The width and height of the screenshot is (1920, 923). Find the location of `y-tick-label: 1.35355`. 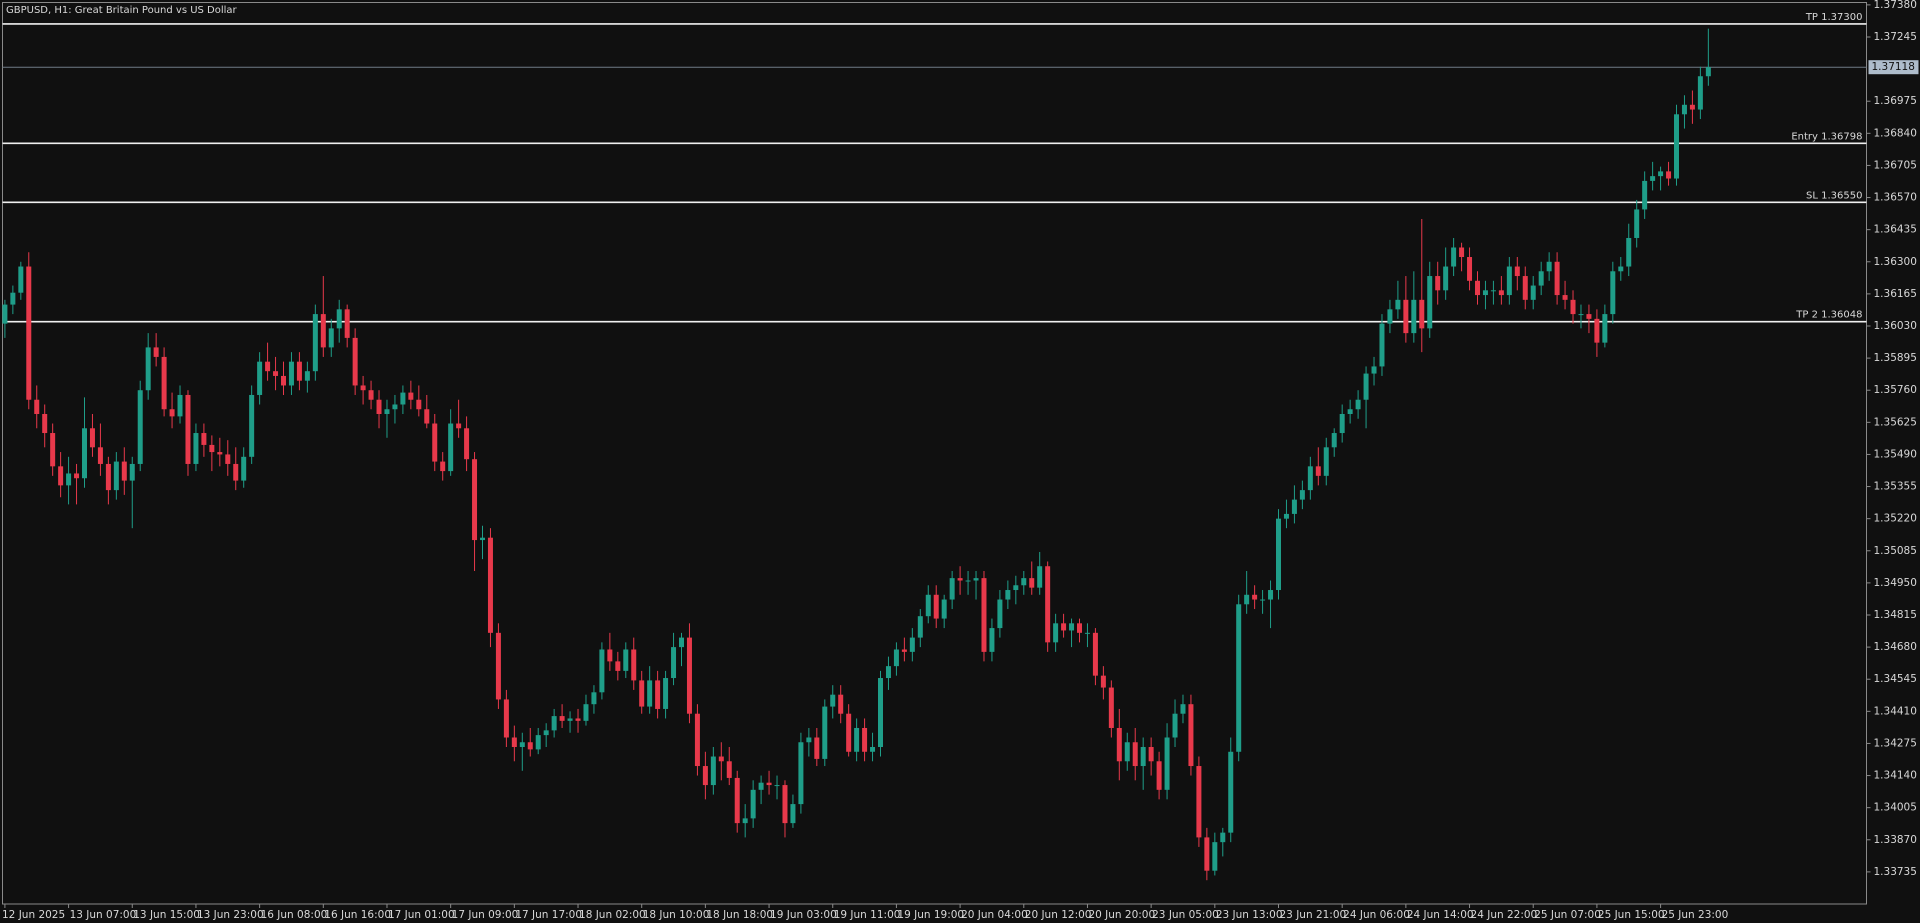

y-tick-label: 1.35355 is located at coordinates (1895, 487).